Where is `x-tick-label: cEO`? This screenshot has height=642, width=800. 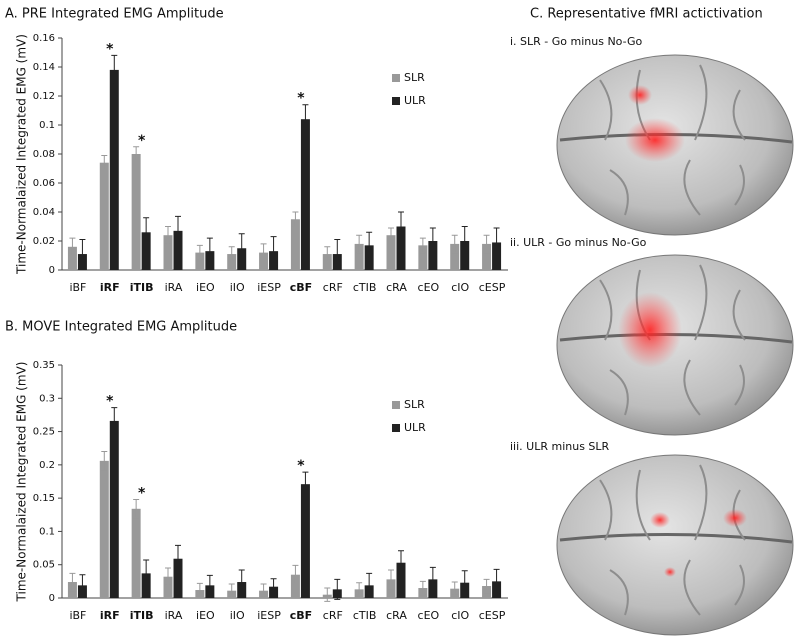 x-tick-label: cEO is located at coordinates (429, 615).